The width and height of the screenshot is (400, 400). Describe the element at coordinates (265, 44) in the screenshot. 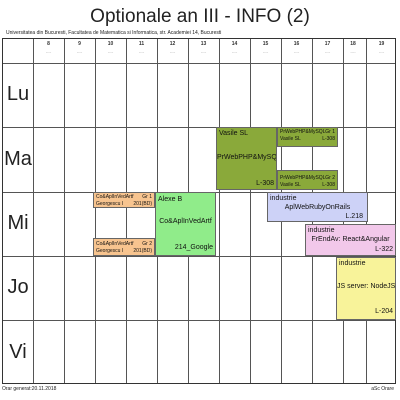

I see `hour-header-15: 15` at that location.